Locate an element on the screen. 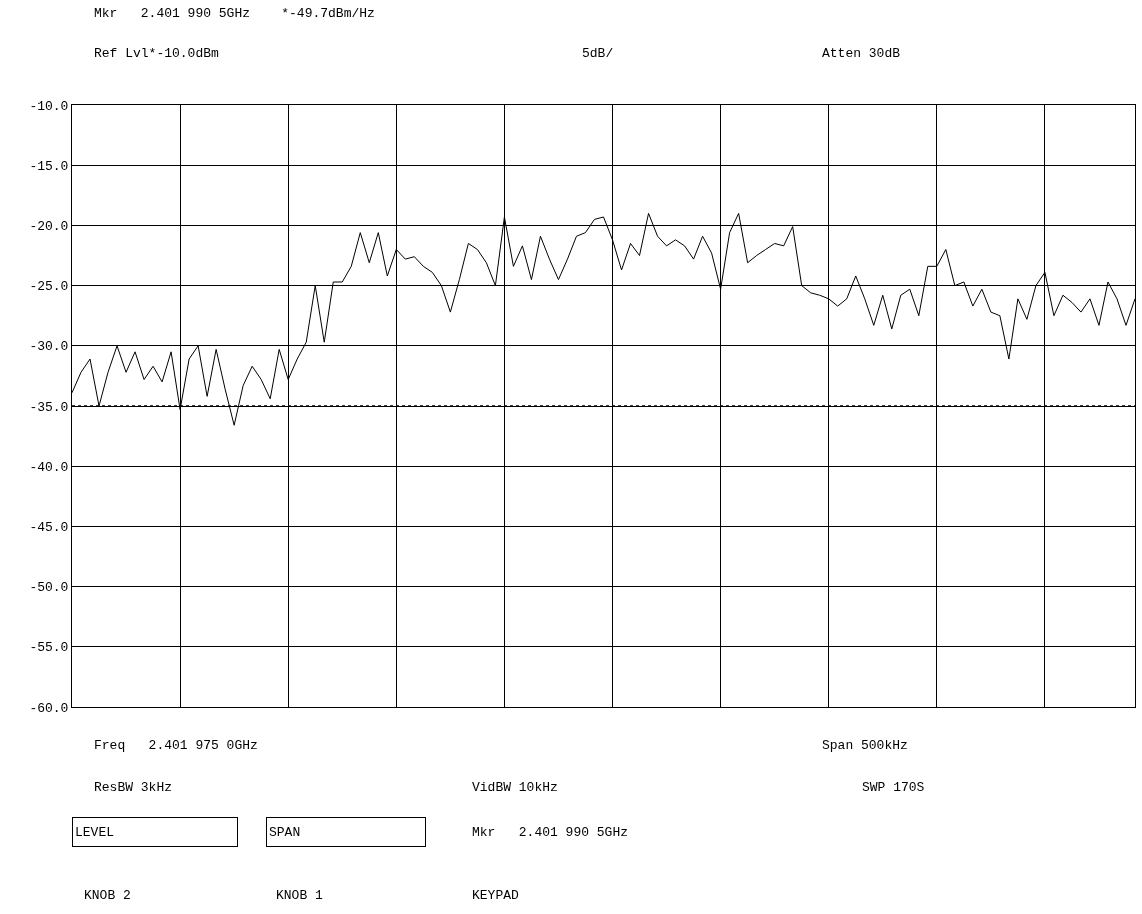  text: KNOB 2 is located at coordinates (107, 895).